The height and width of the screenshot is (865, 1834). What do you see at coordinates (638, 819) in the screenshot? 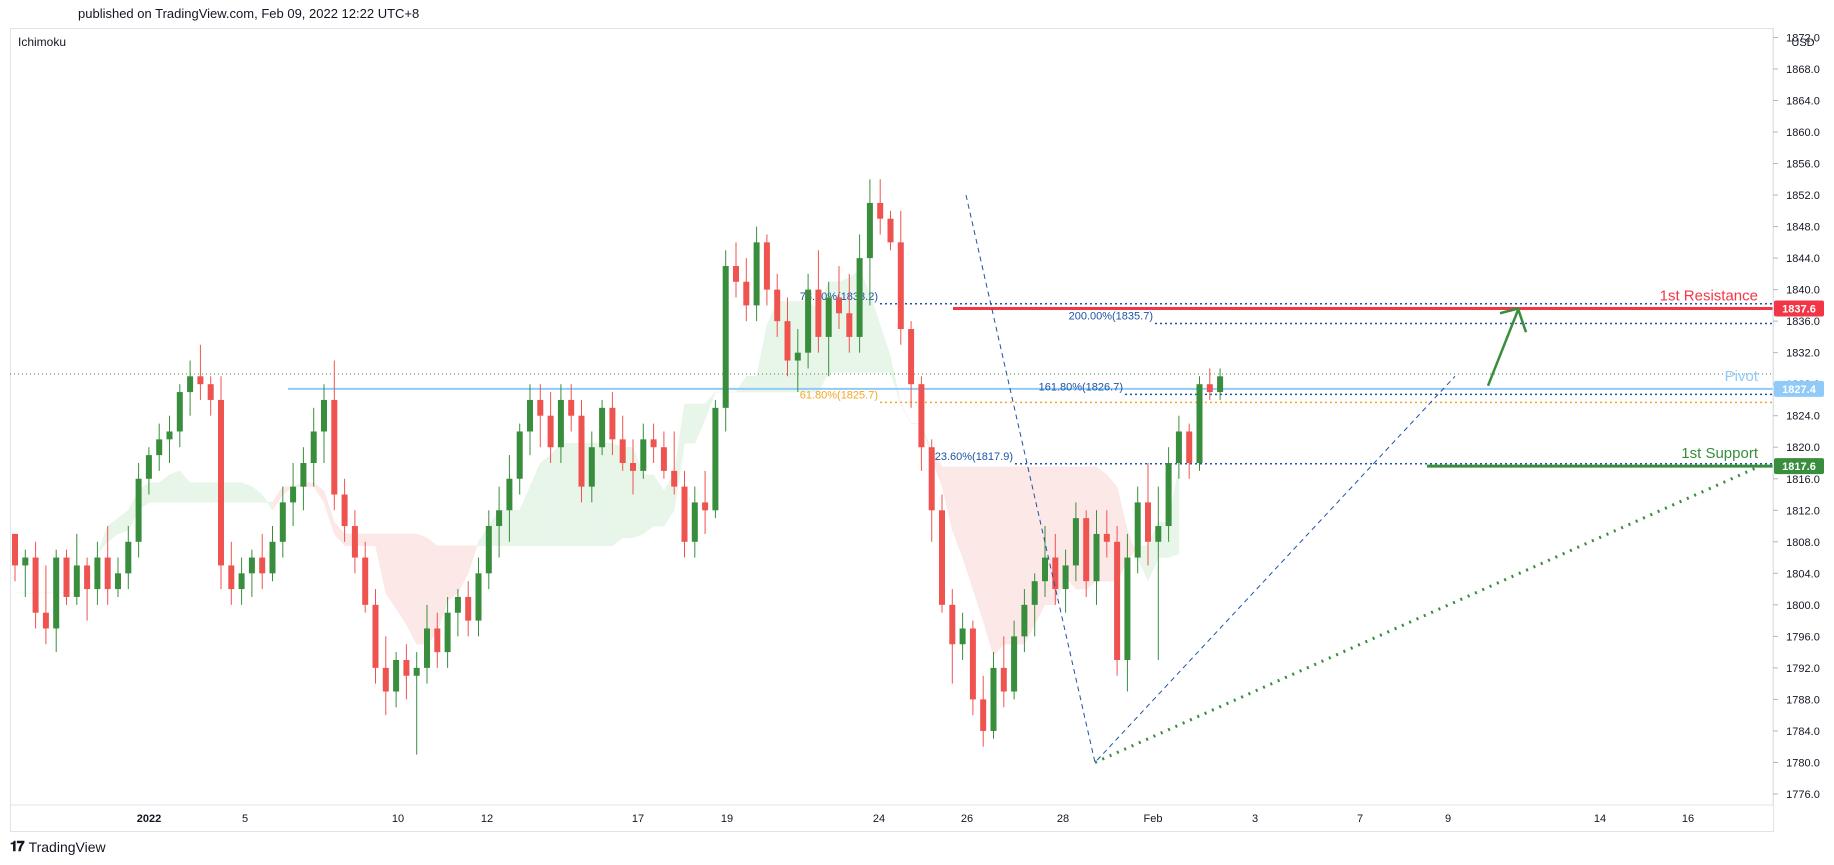
I see `time-tick-label: 17` at bounding box center [638, 819].